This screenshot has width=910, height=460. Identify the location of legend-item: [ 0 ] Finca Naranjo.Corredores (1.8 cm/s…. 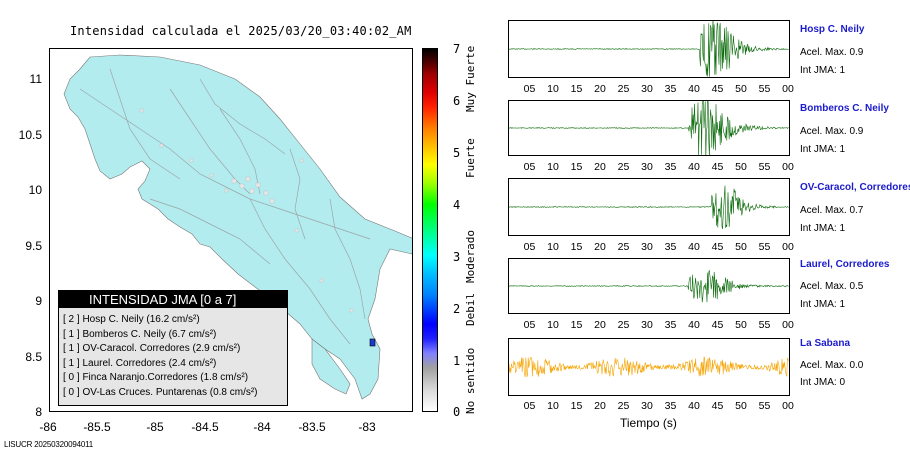
(156, 378).